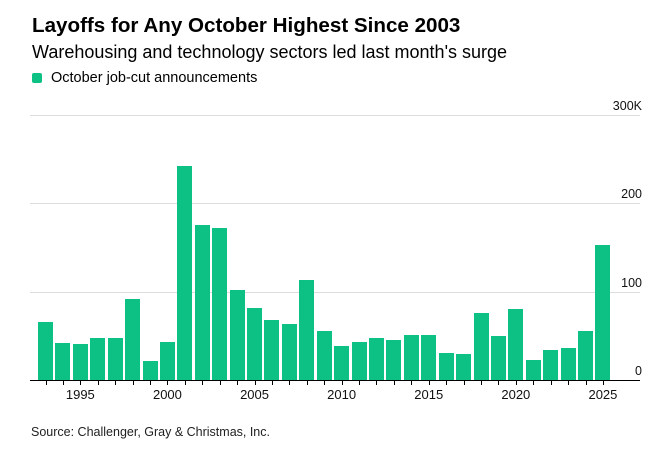 Image resolution: width=670 pixels, height=457 pixels. What do you see at coordinates (376, 358) in the screenshot?
I see `bar-2012` at bounding box center [376, 358].